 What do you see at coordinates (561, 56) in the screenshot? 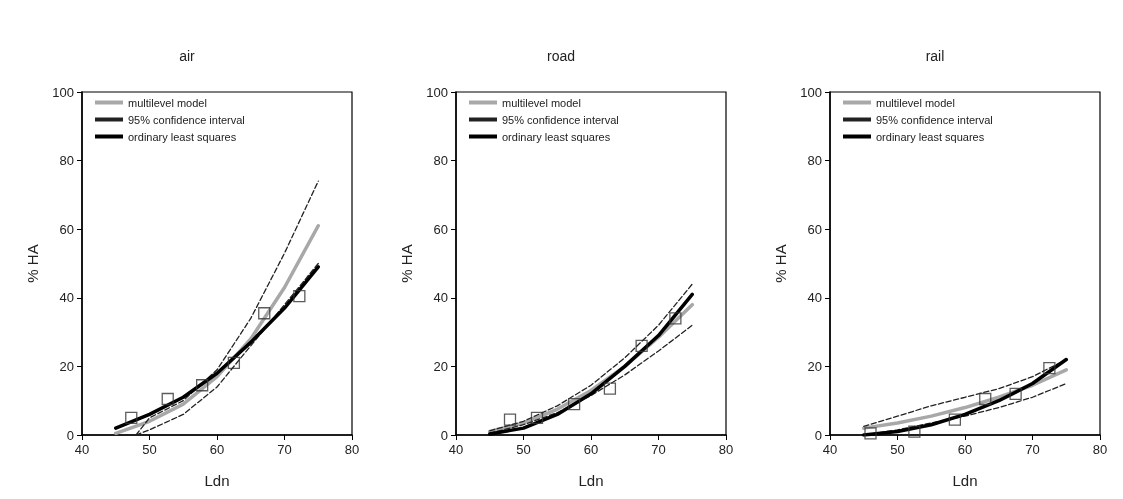
I see `chart-title: road` at bounding box center [561, 56].